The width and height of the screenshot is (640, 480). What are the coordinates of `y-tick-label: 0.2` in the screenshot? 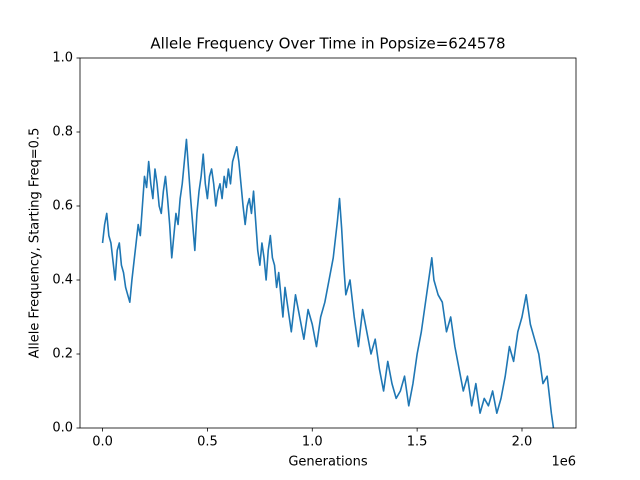 It's located at (62, 354).